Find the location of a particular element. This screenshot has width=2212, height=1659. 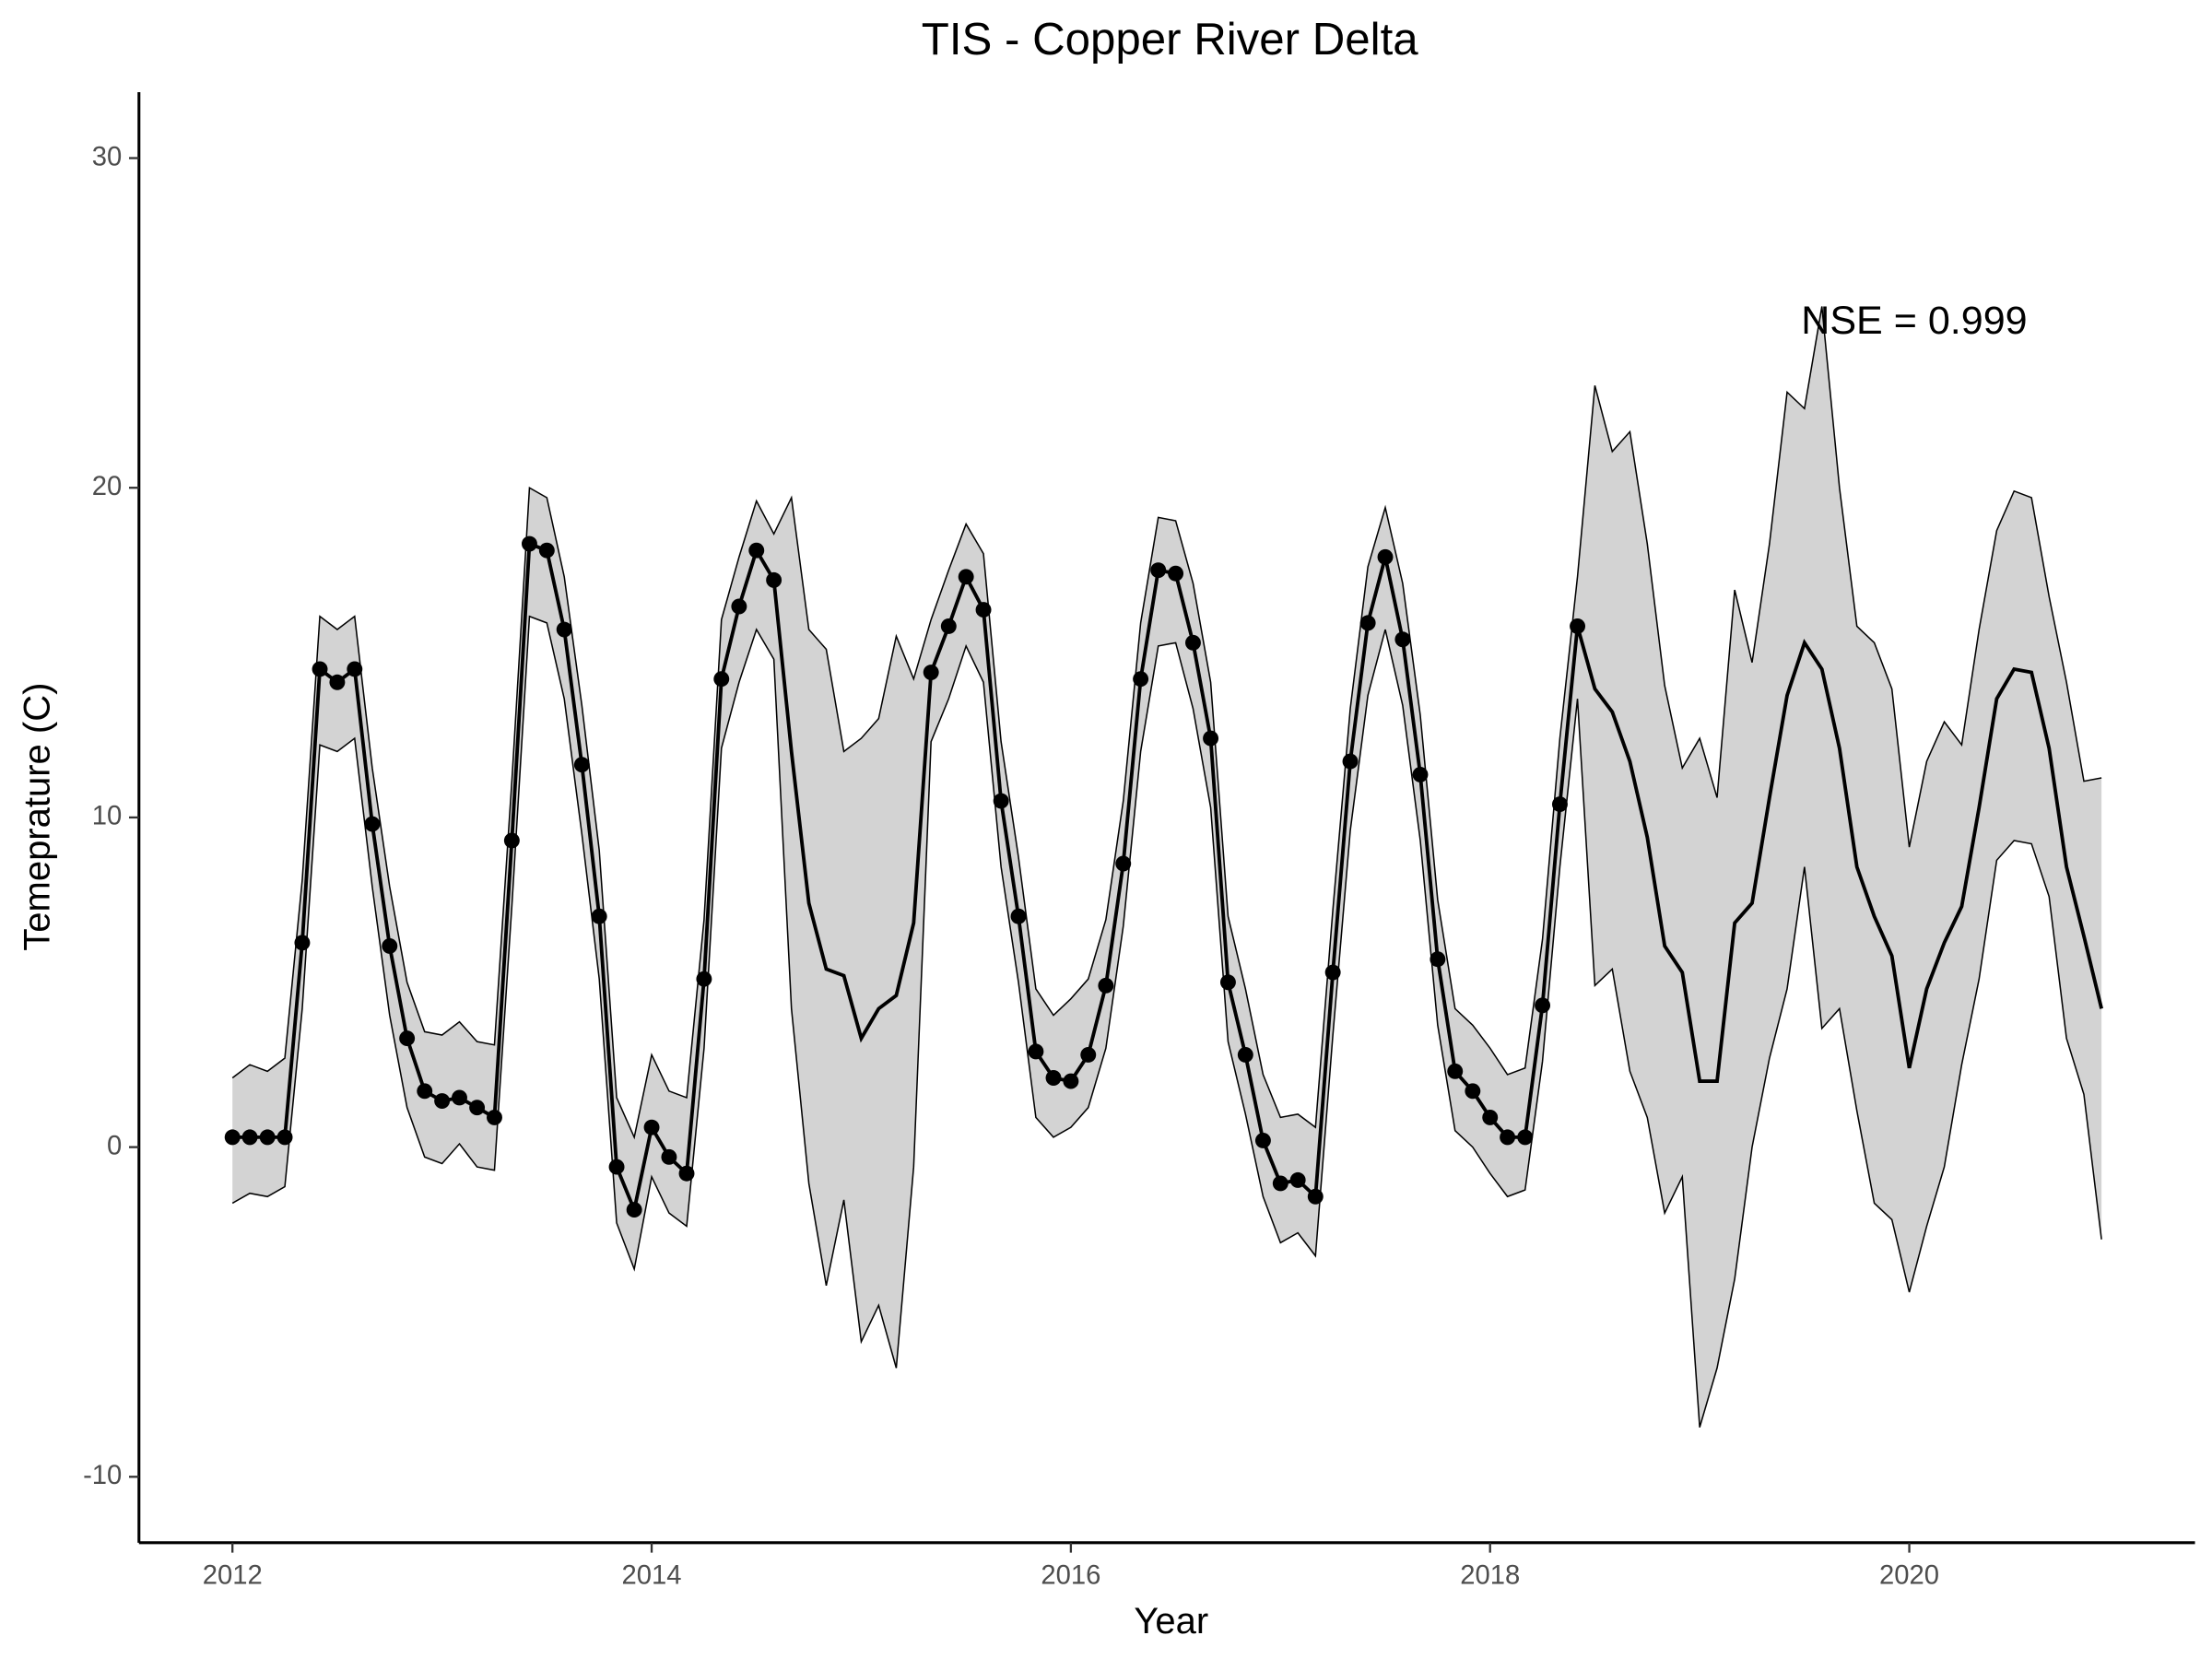

annotation: NSE = 0.999 is located at coordinates (1914, 321).